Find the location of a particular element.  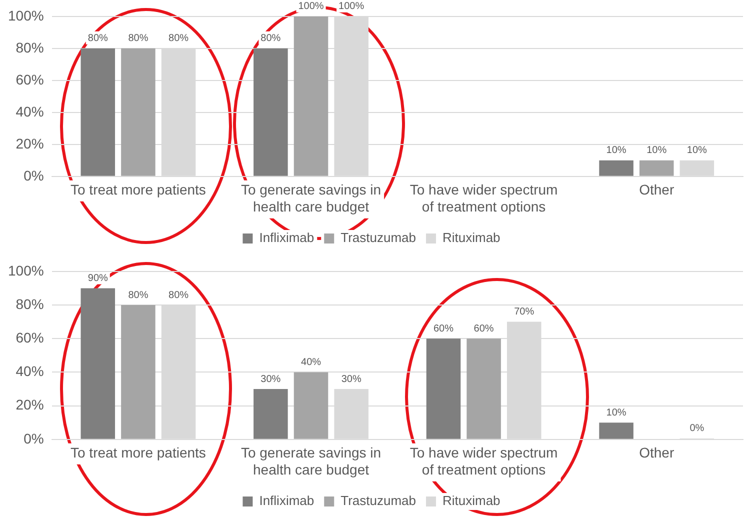

data-label: 90% is located at coordinates (98, 278).